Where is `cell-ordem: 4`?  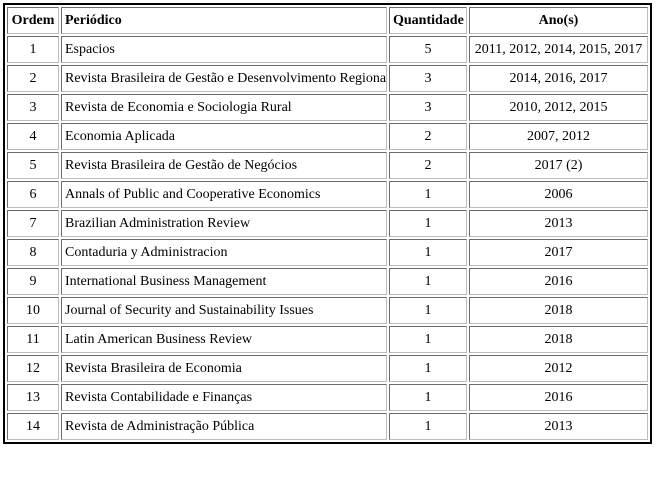 cell-ordem: 4 is located at coordinates (33, 136).